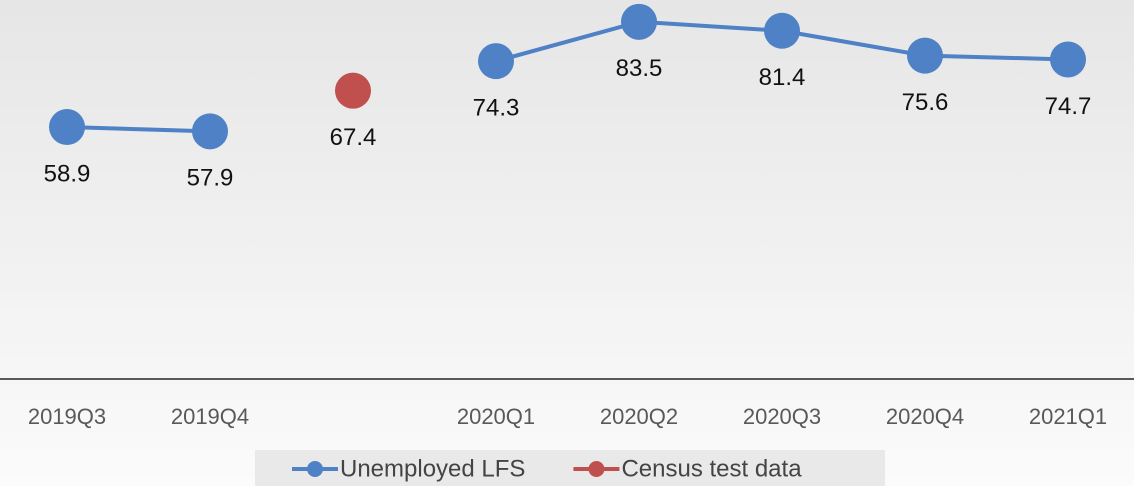 The height and width of the screenshot is (486, 1134). Describe the element at coordinates (496, 416) in the screenshot. I see `x-tick-label: 2020Q1` at that location.